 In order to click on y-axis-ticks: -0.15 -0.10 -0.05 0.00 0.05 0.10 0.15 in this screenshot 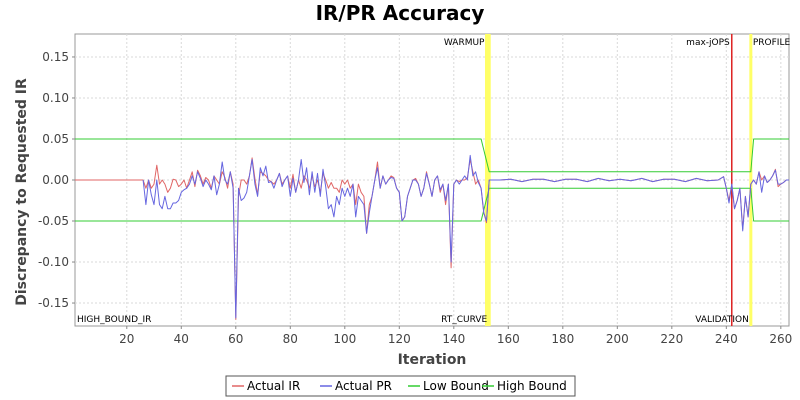, I will do `click(56, 180)`.